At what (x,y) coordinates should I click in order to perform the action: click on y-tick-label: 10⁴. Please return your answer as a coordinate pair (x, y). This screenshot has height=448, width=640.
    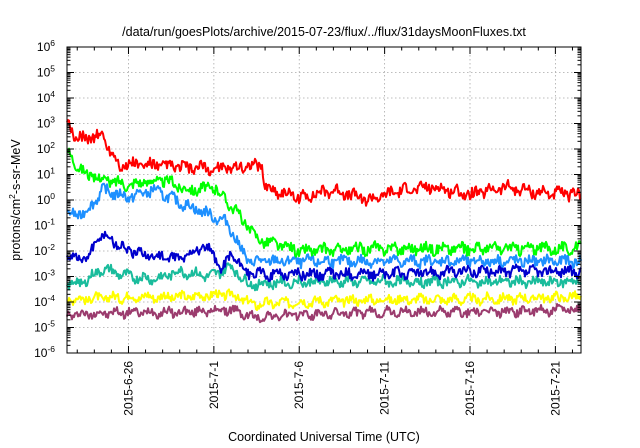
    Looking at the image, I should click on (46, 97).